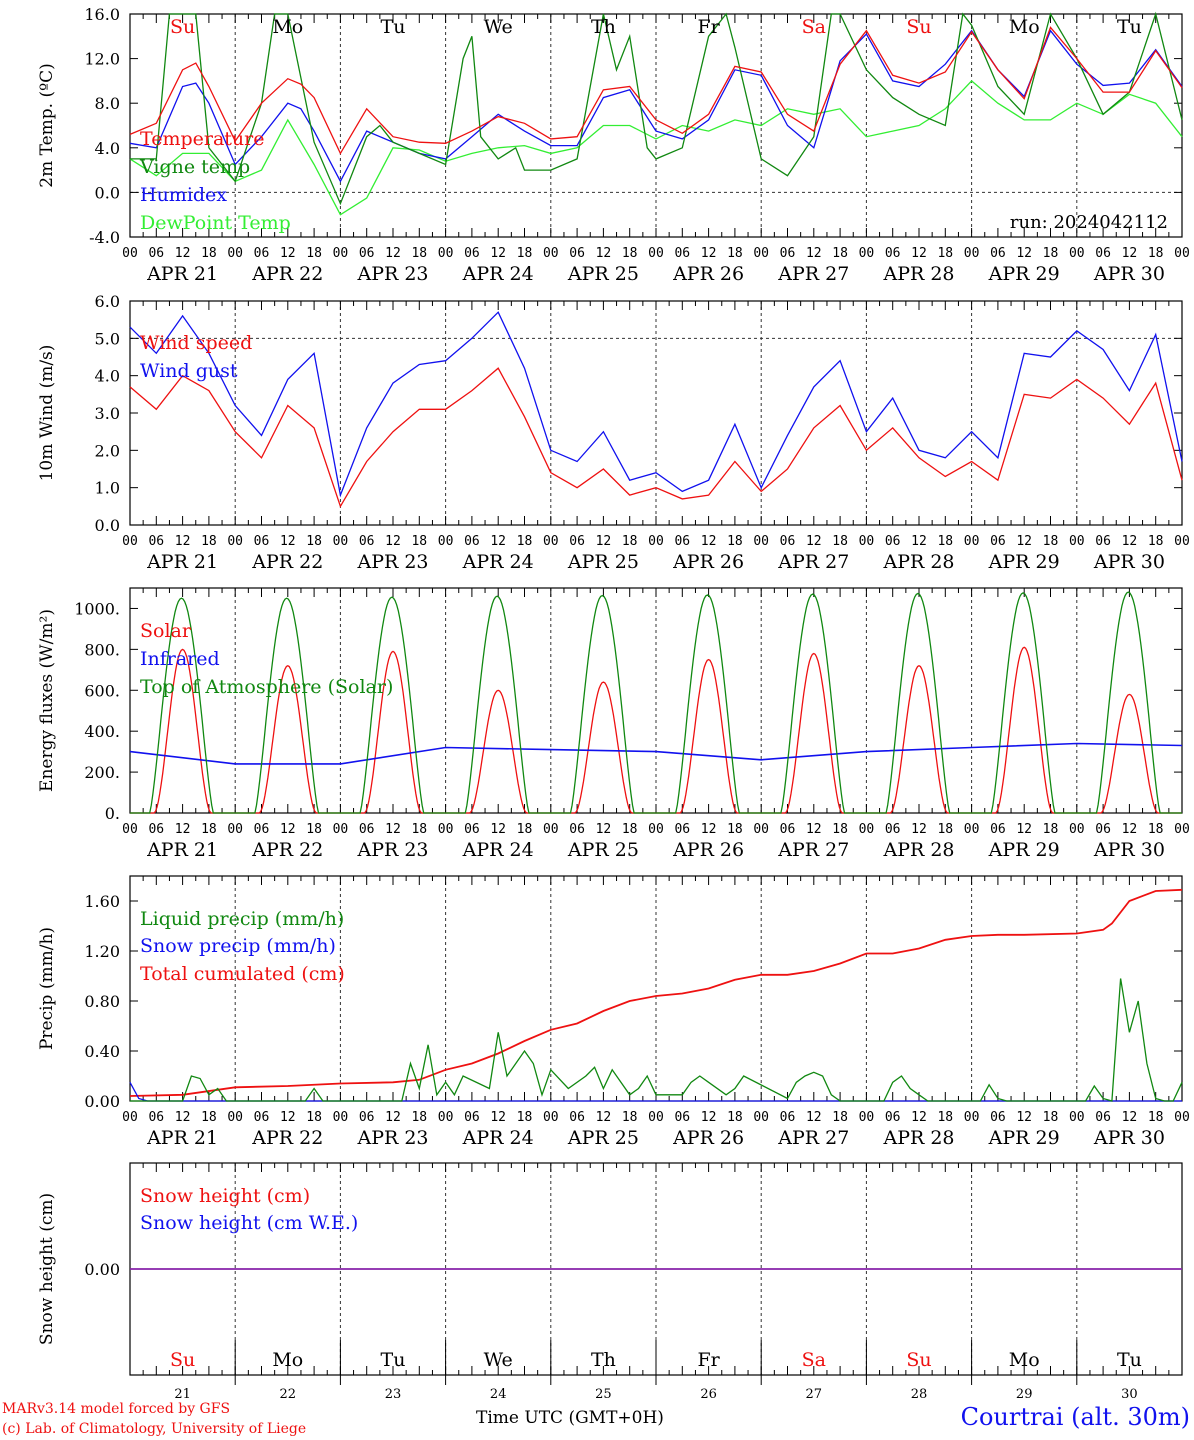 Image resolution: width=1194 pixels, height=1440 pixels. Describe the element at coordinates (919, 1394) in the screenshot. I see `day-number-label: 28` at that location.